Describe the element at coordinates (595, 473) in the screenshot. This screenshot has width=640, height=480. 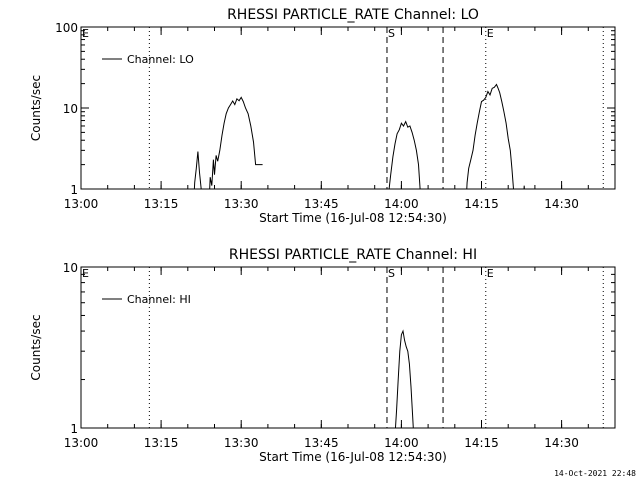
I see `footer-timestamp: 14-Oct-2021 22:48` at that location.